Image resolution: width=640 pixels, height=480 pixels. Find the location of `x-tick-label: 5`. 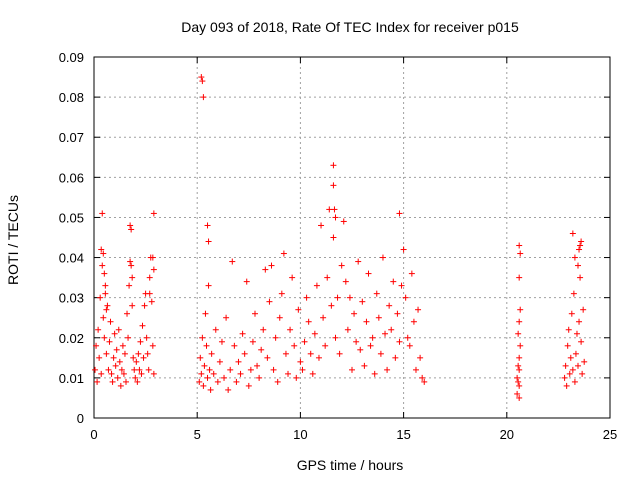

x-tick-label: 5 is located at coordinates (197, 434).